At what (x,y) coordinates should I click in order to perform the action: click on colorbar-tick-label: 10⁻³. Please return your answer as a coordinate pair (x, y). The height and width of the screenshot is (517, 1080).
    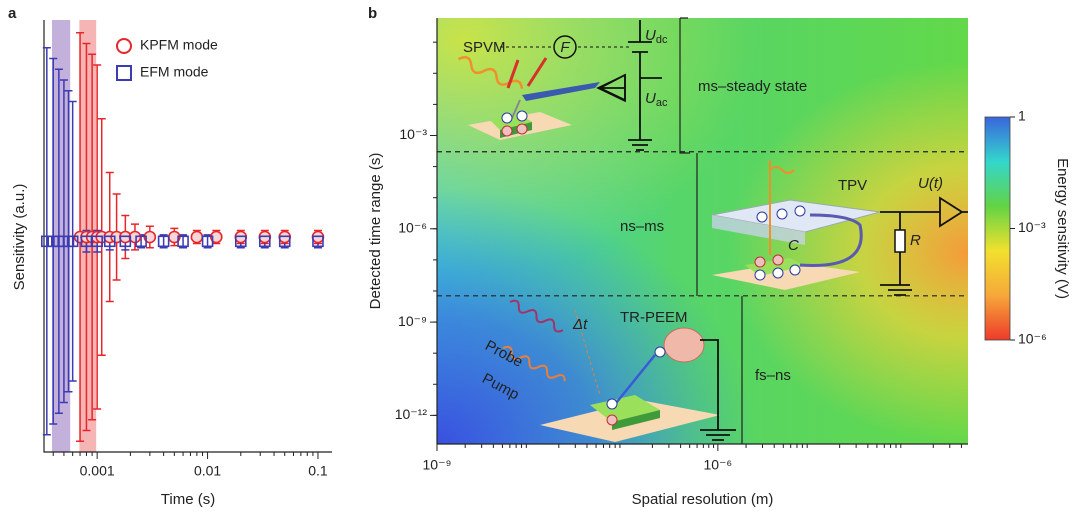
    Looking at the image, I should click on (1032, 227).